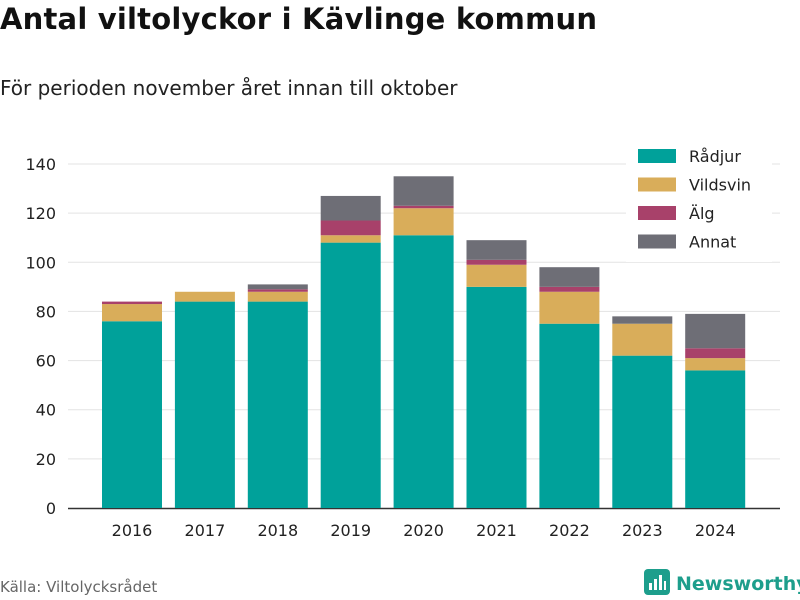 The width and height of the screenshot is (800, 600). I want to click on x-tick-label: 2022, so click(569, 530).